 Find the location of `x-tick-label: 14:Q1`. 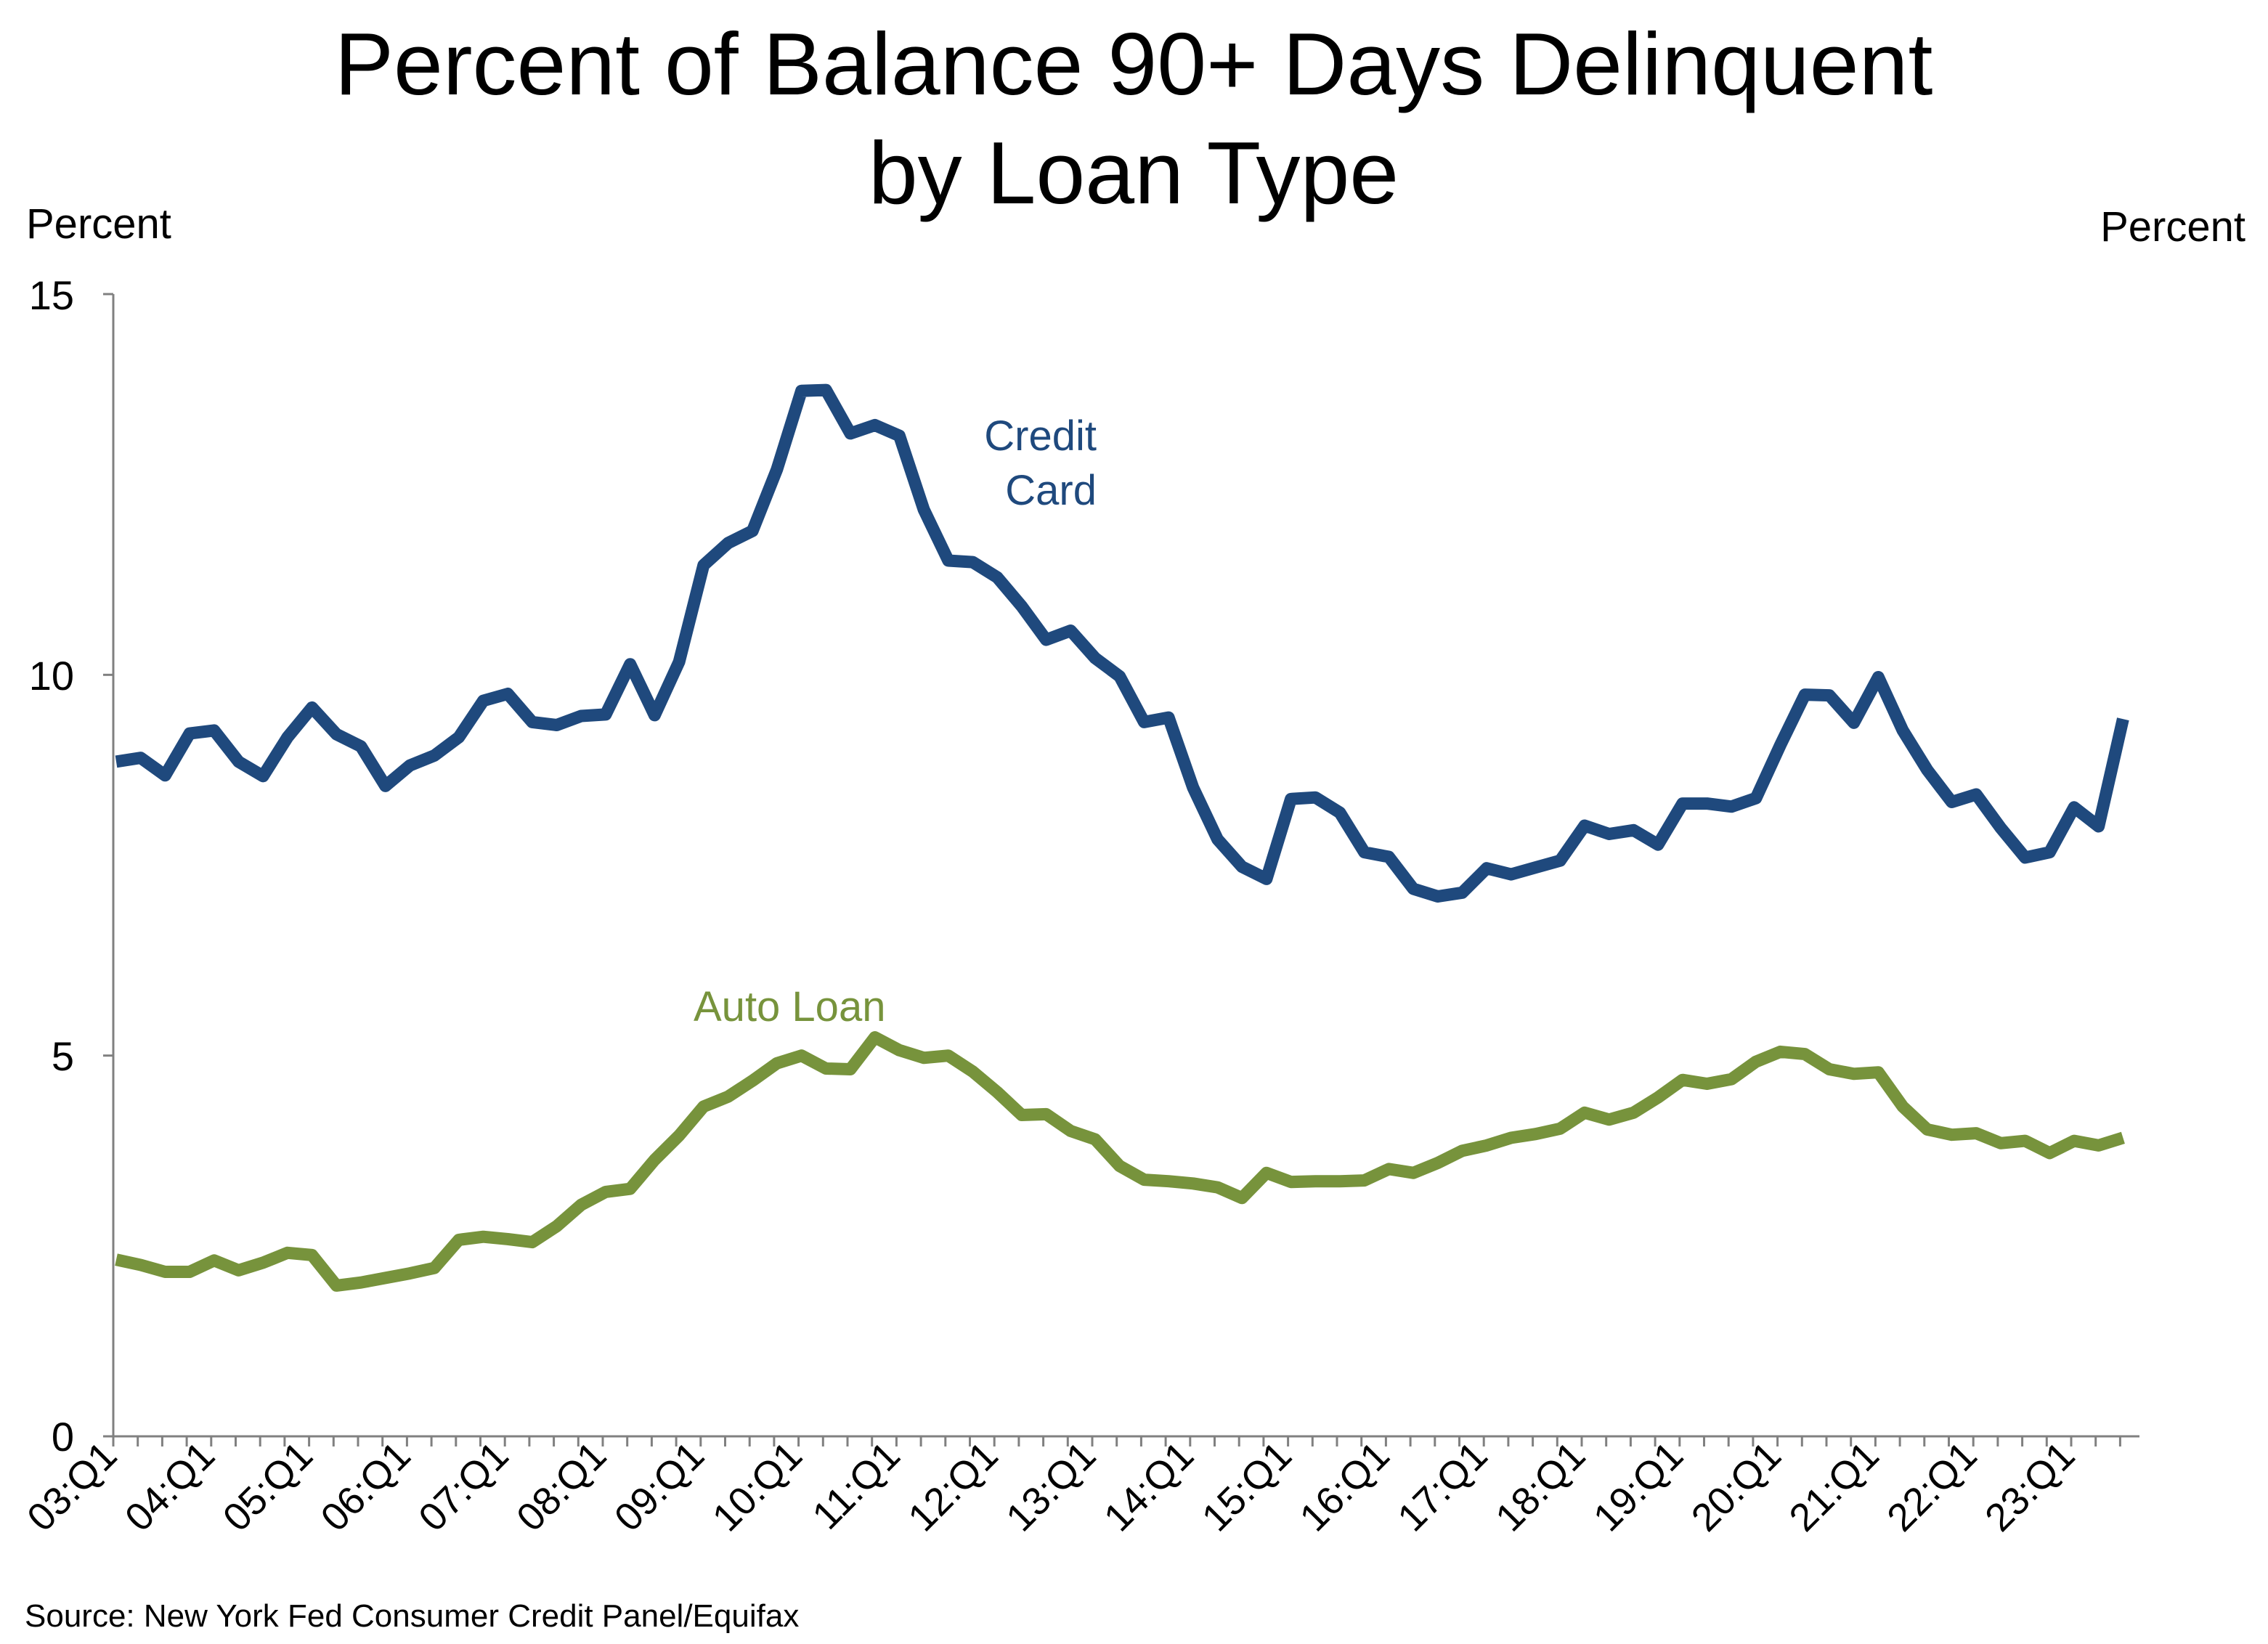

x-tick-label: 14:Q1 is located at coordinates (1149, 1486).